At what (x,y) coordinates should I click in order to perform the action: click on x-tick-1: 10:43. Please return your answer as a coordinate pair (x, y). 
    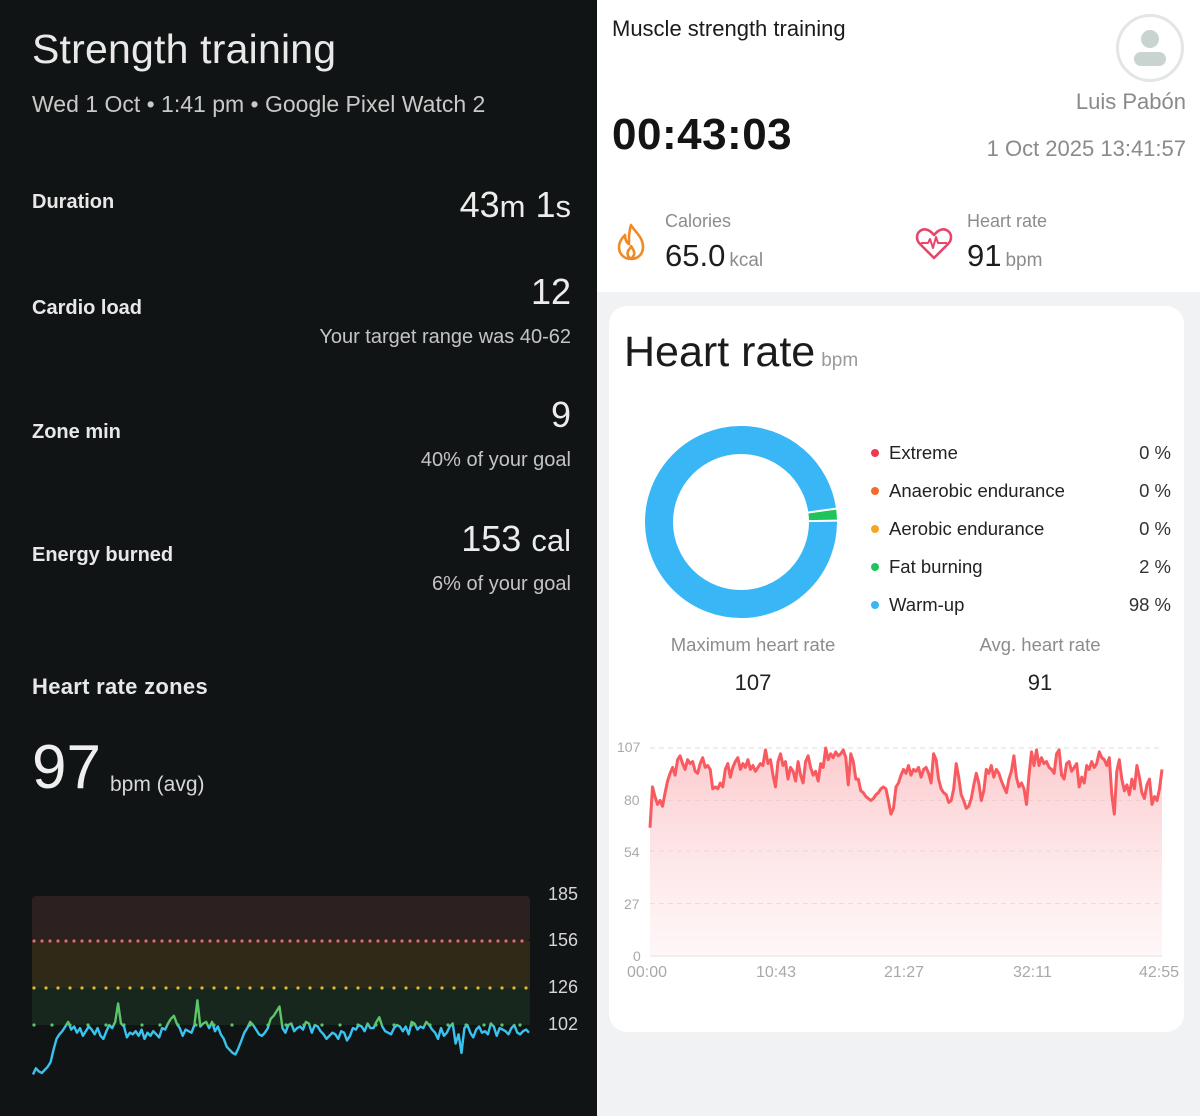
    Looking at the image, I should click on (776, 972).